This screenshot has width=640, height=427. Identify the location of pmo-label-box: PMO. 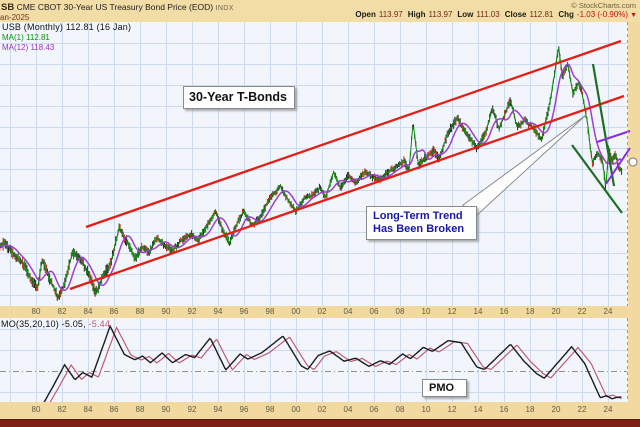
(444, 388).